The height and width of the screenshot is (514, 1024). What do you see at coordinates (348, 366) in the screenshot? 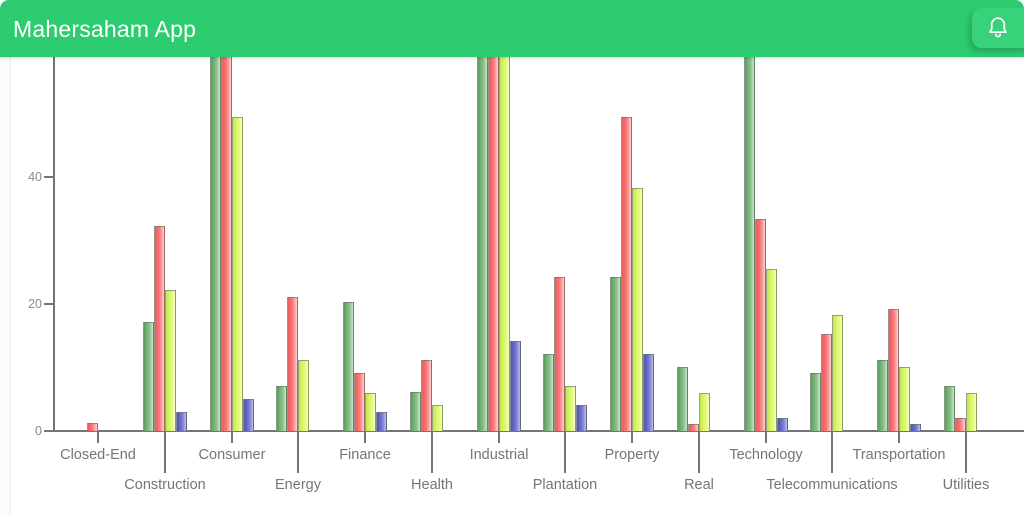
I see `bar-green-finance` at bounding box center [348, 366].